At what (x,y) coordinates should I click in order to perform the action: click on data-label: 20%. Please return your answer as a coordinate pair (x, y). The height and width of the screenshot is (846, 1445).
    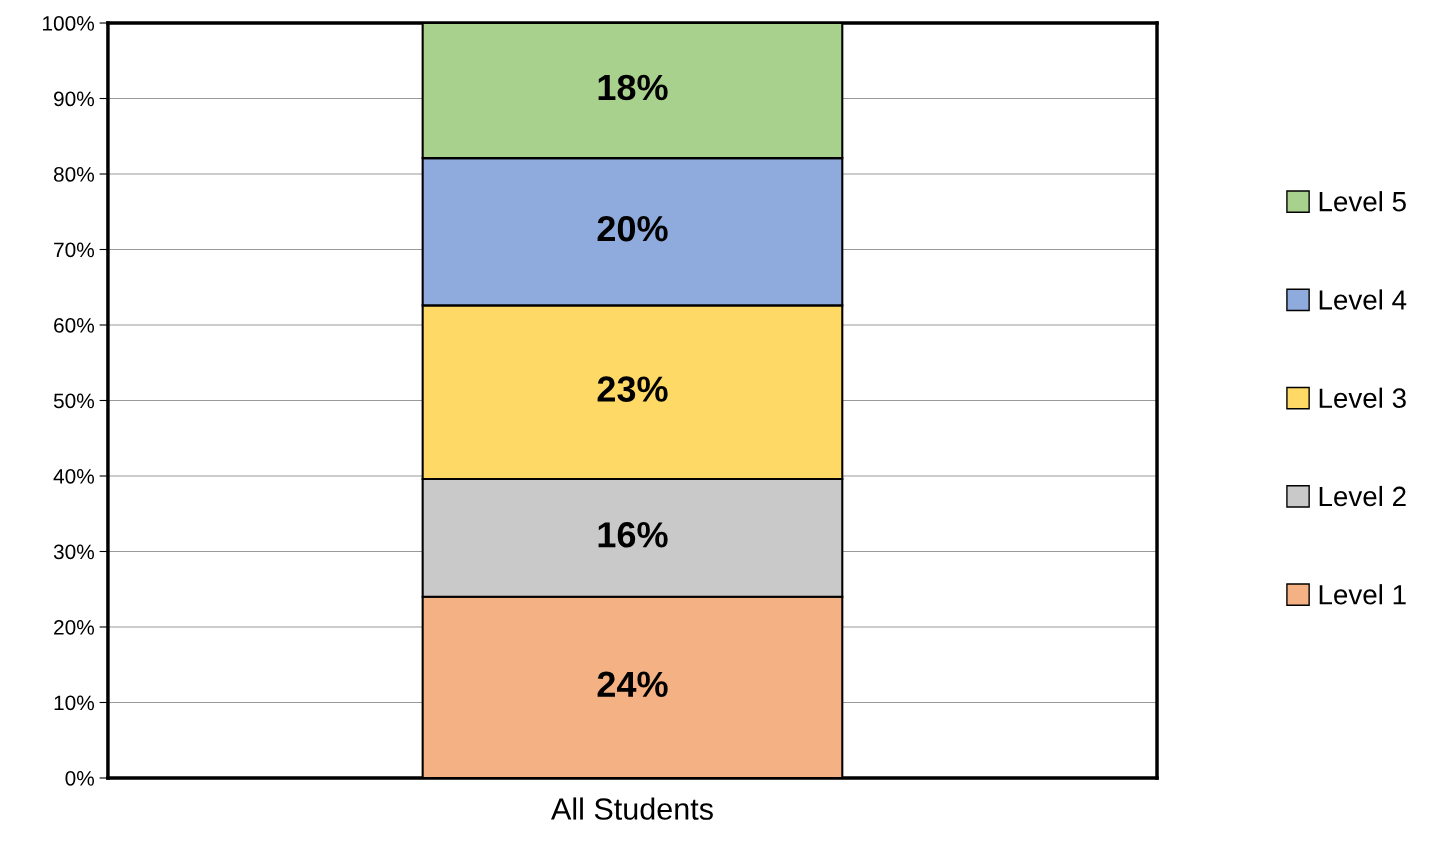
    Looking at the image, I should click on (632, 228).